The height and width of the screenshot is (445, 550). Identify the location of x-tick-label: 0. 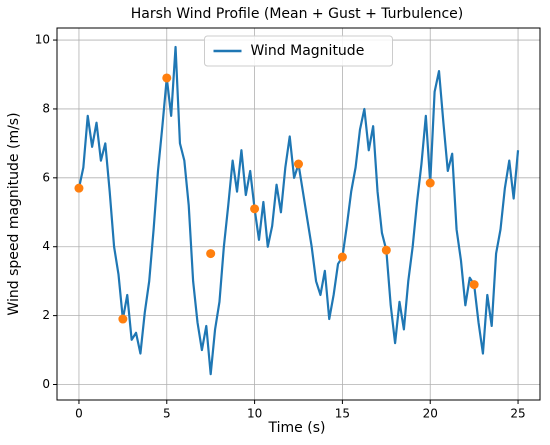
(79, 414).